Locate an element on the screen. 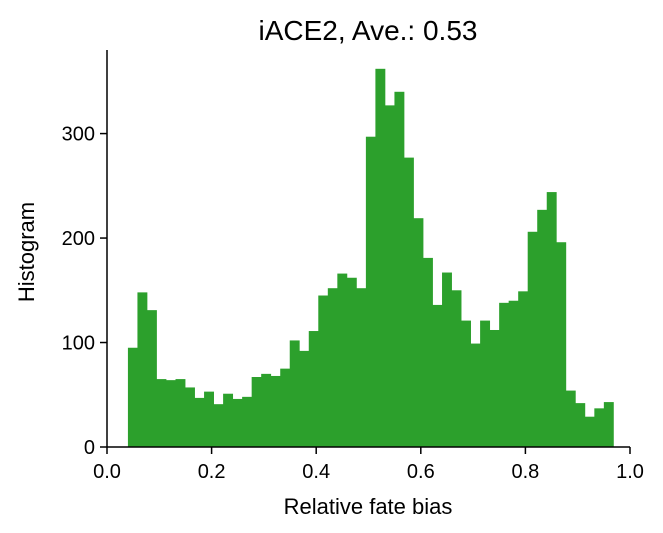  y-tick-label: 100 is located at coordinates (78, 344).